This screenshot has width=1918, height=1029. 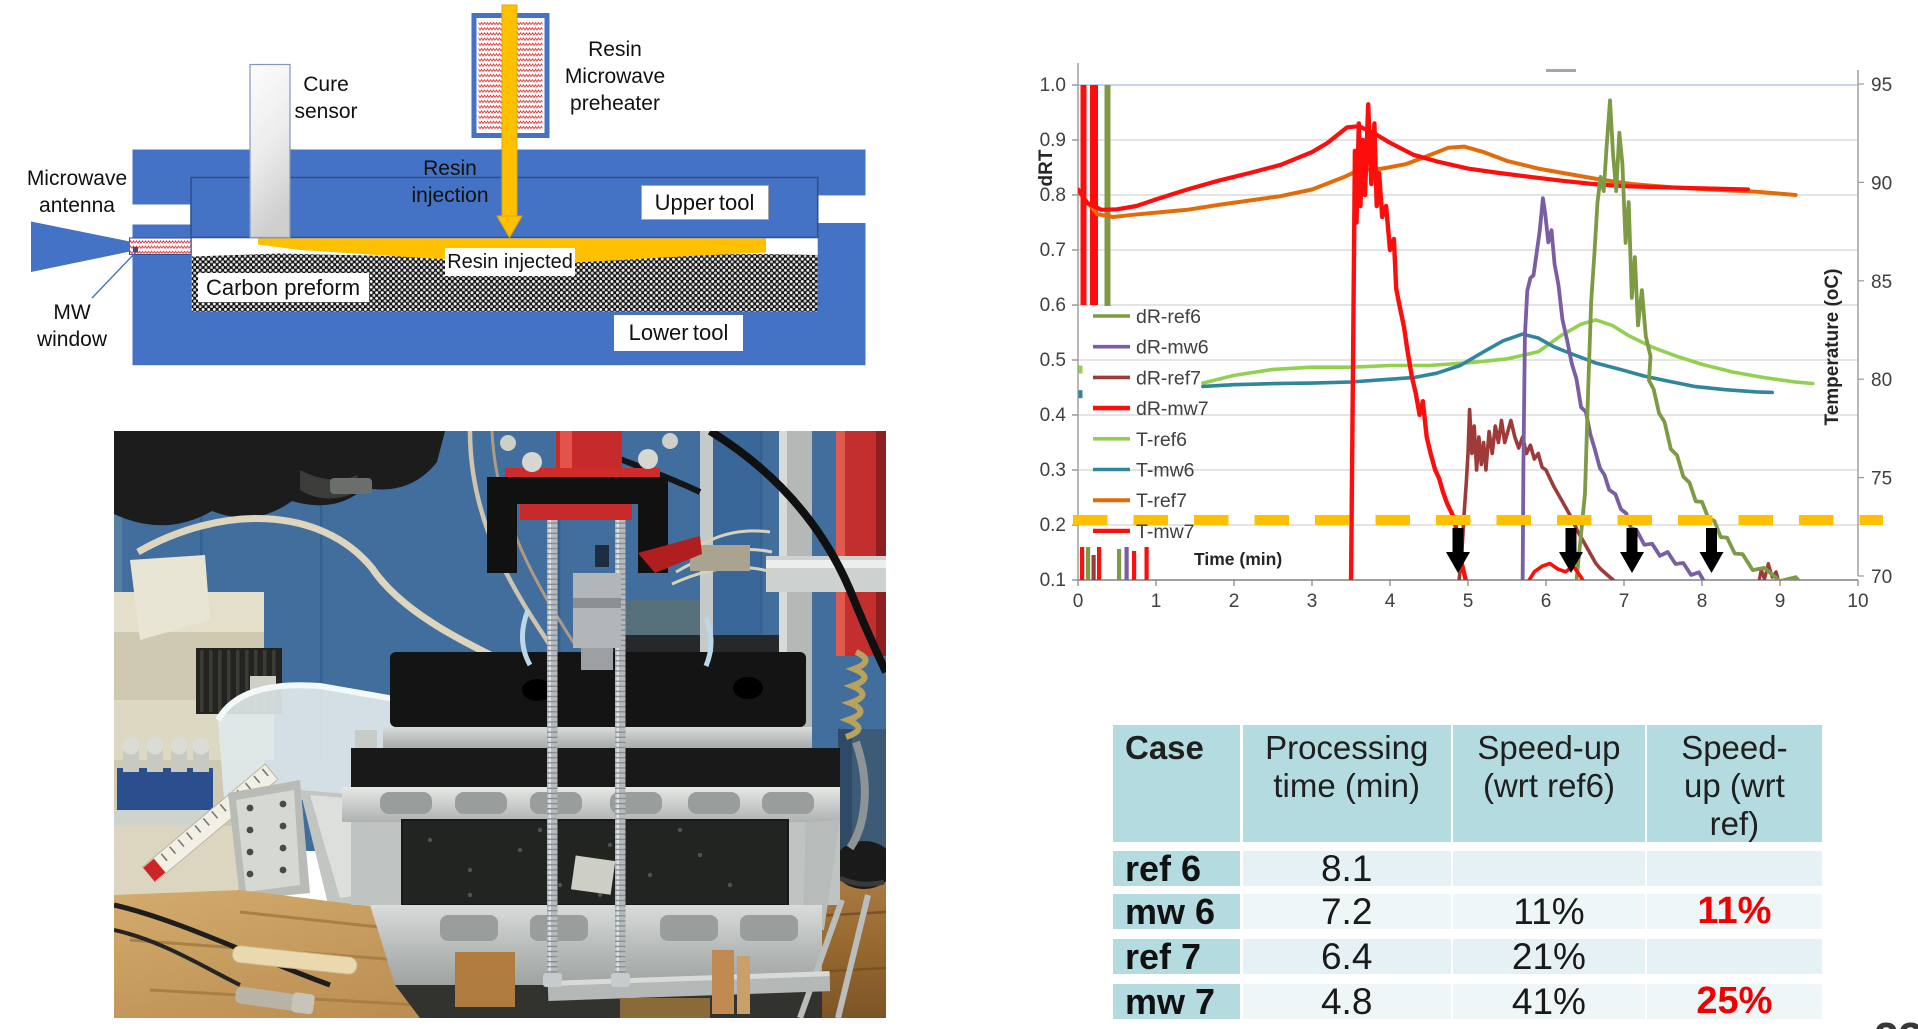 I want to click on svg-text: 0.1, so click(x=1053, y=580).